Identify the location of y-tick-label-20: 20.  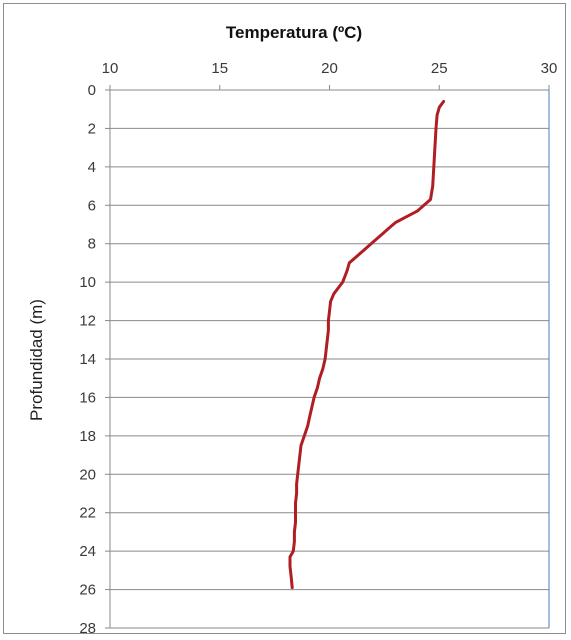
(87, 474).